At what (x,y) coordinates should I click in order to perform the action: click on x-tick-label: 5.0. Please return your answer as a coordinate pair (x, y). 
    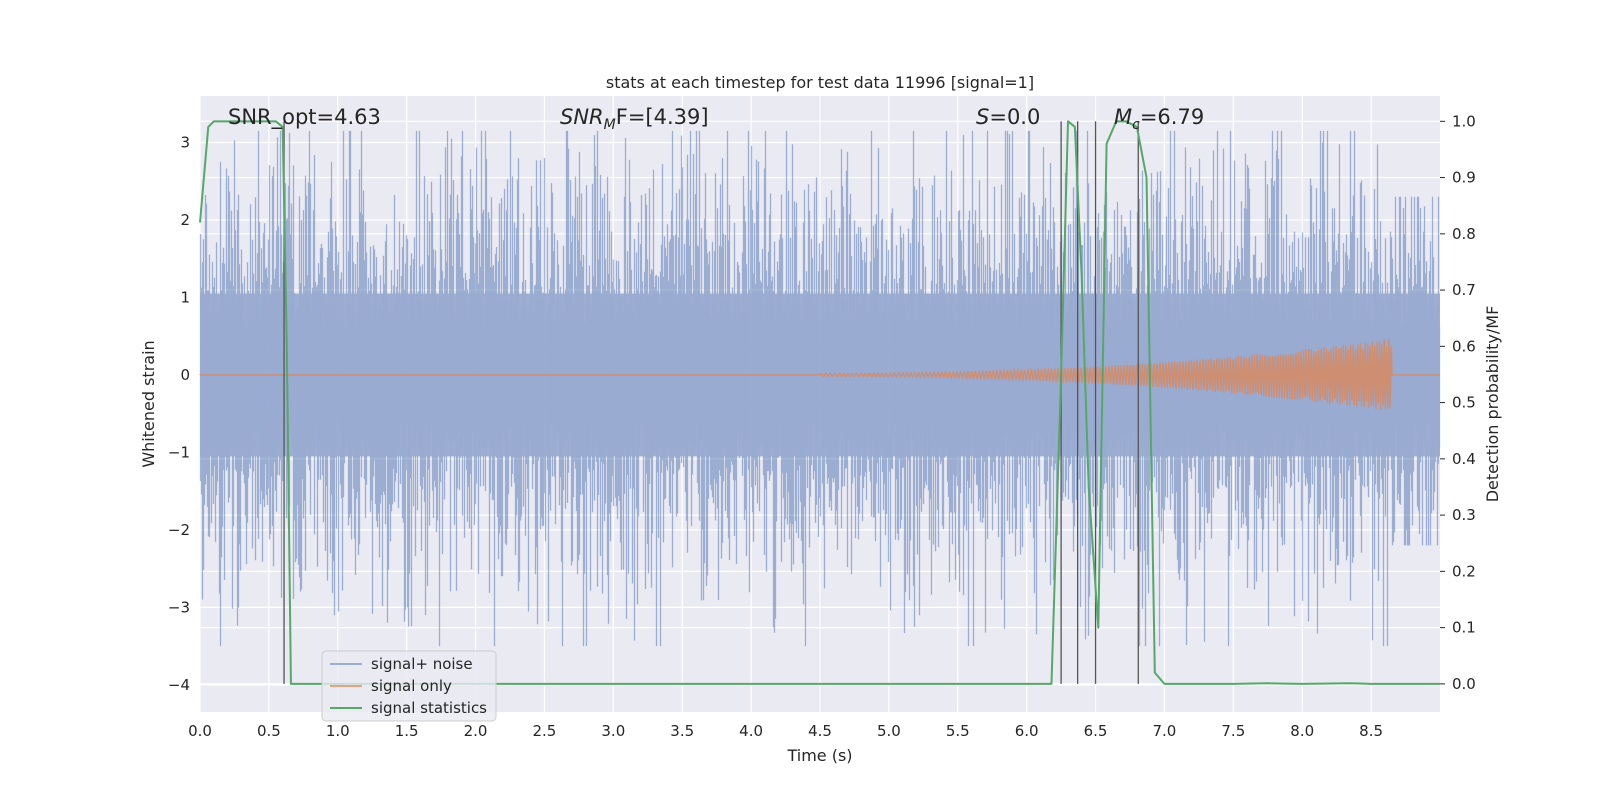
    Looking at the image, I should click on (889, 731).